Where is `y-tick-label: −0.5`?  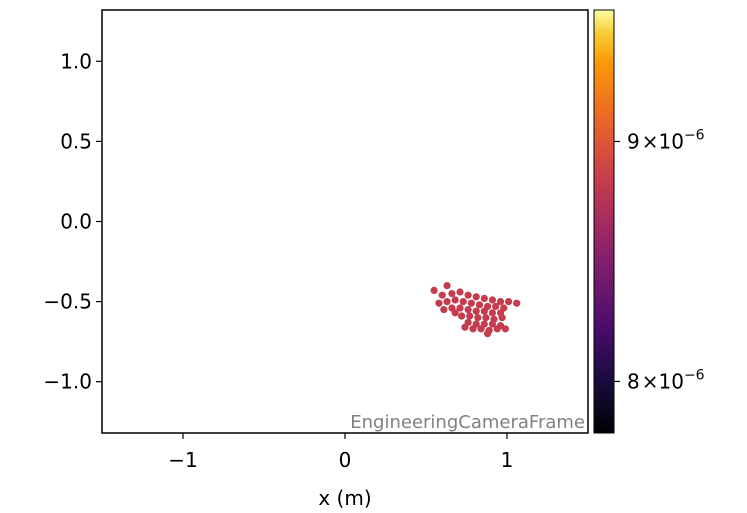
y-tick-label: −0.5 is located at coordinates (67, 302).